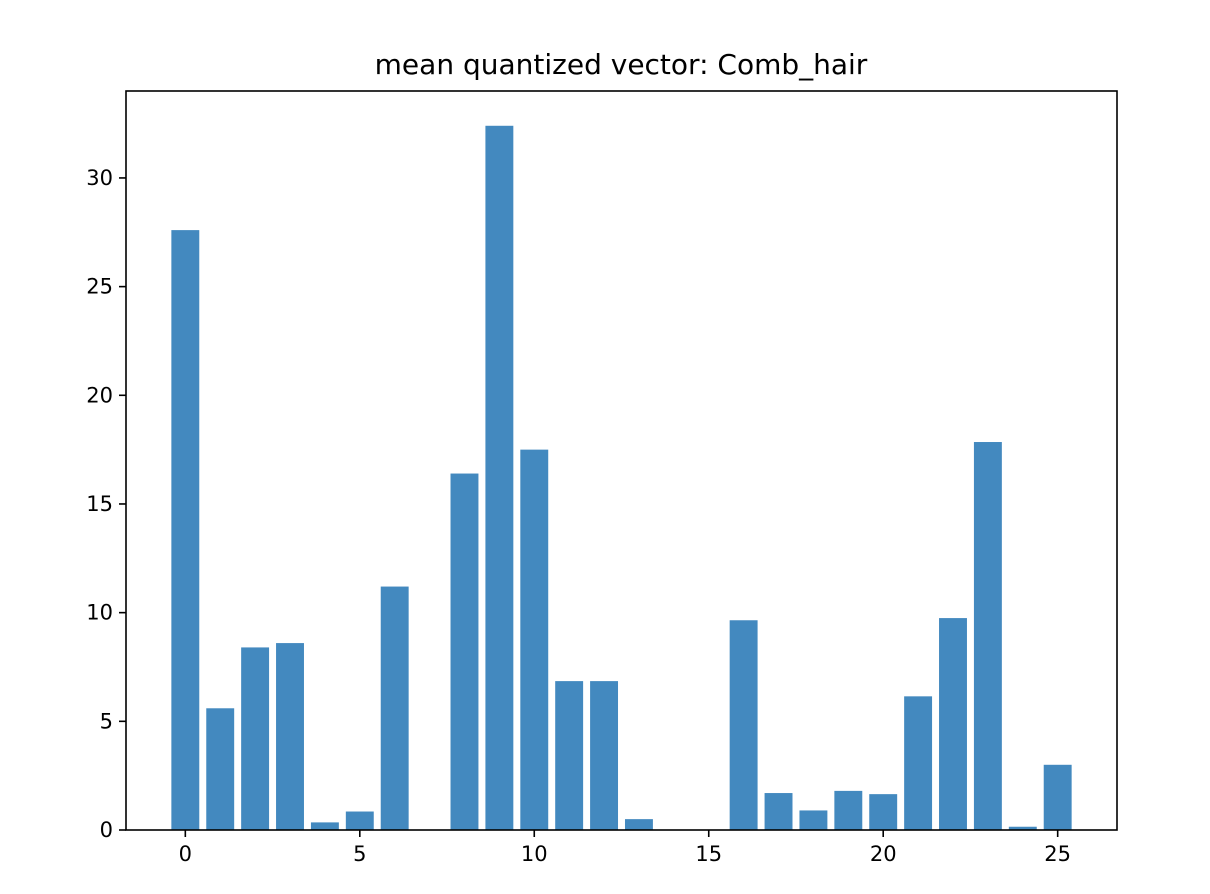 This screenshot has width=1210, height=894. I want to click on y-tick-label: 5, so click(106, 721).